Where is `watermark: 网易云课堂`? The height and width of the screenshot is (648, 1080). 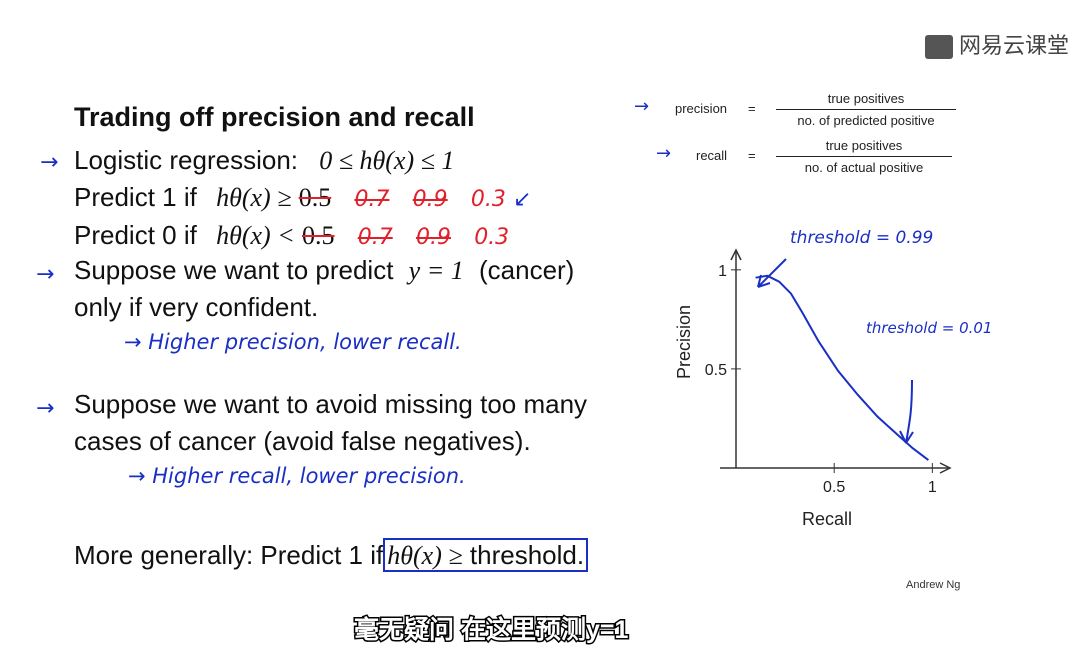
watermark: 网易云课堂 is located at coordinates (997, 44).